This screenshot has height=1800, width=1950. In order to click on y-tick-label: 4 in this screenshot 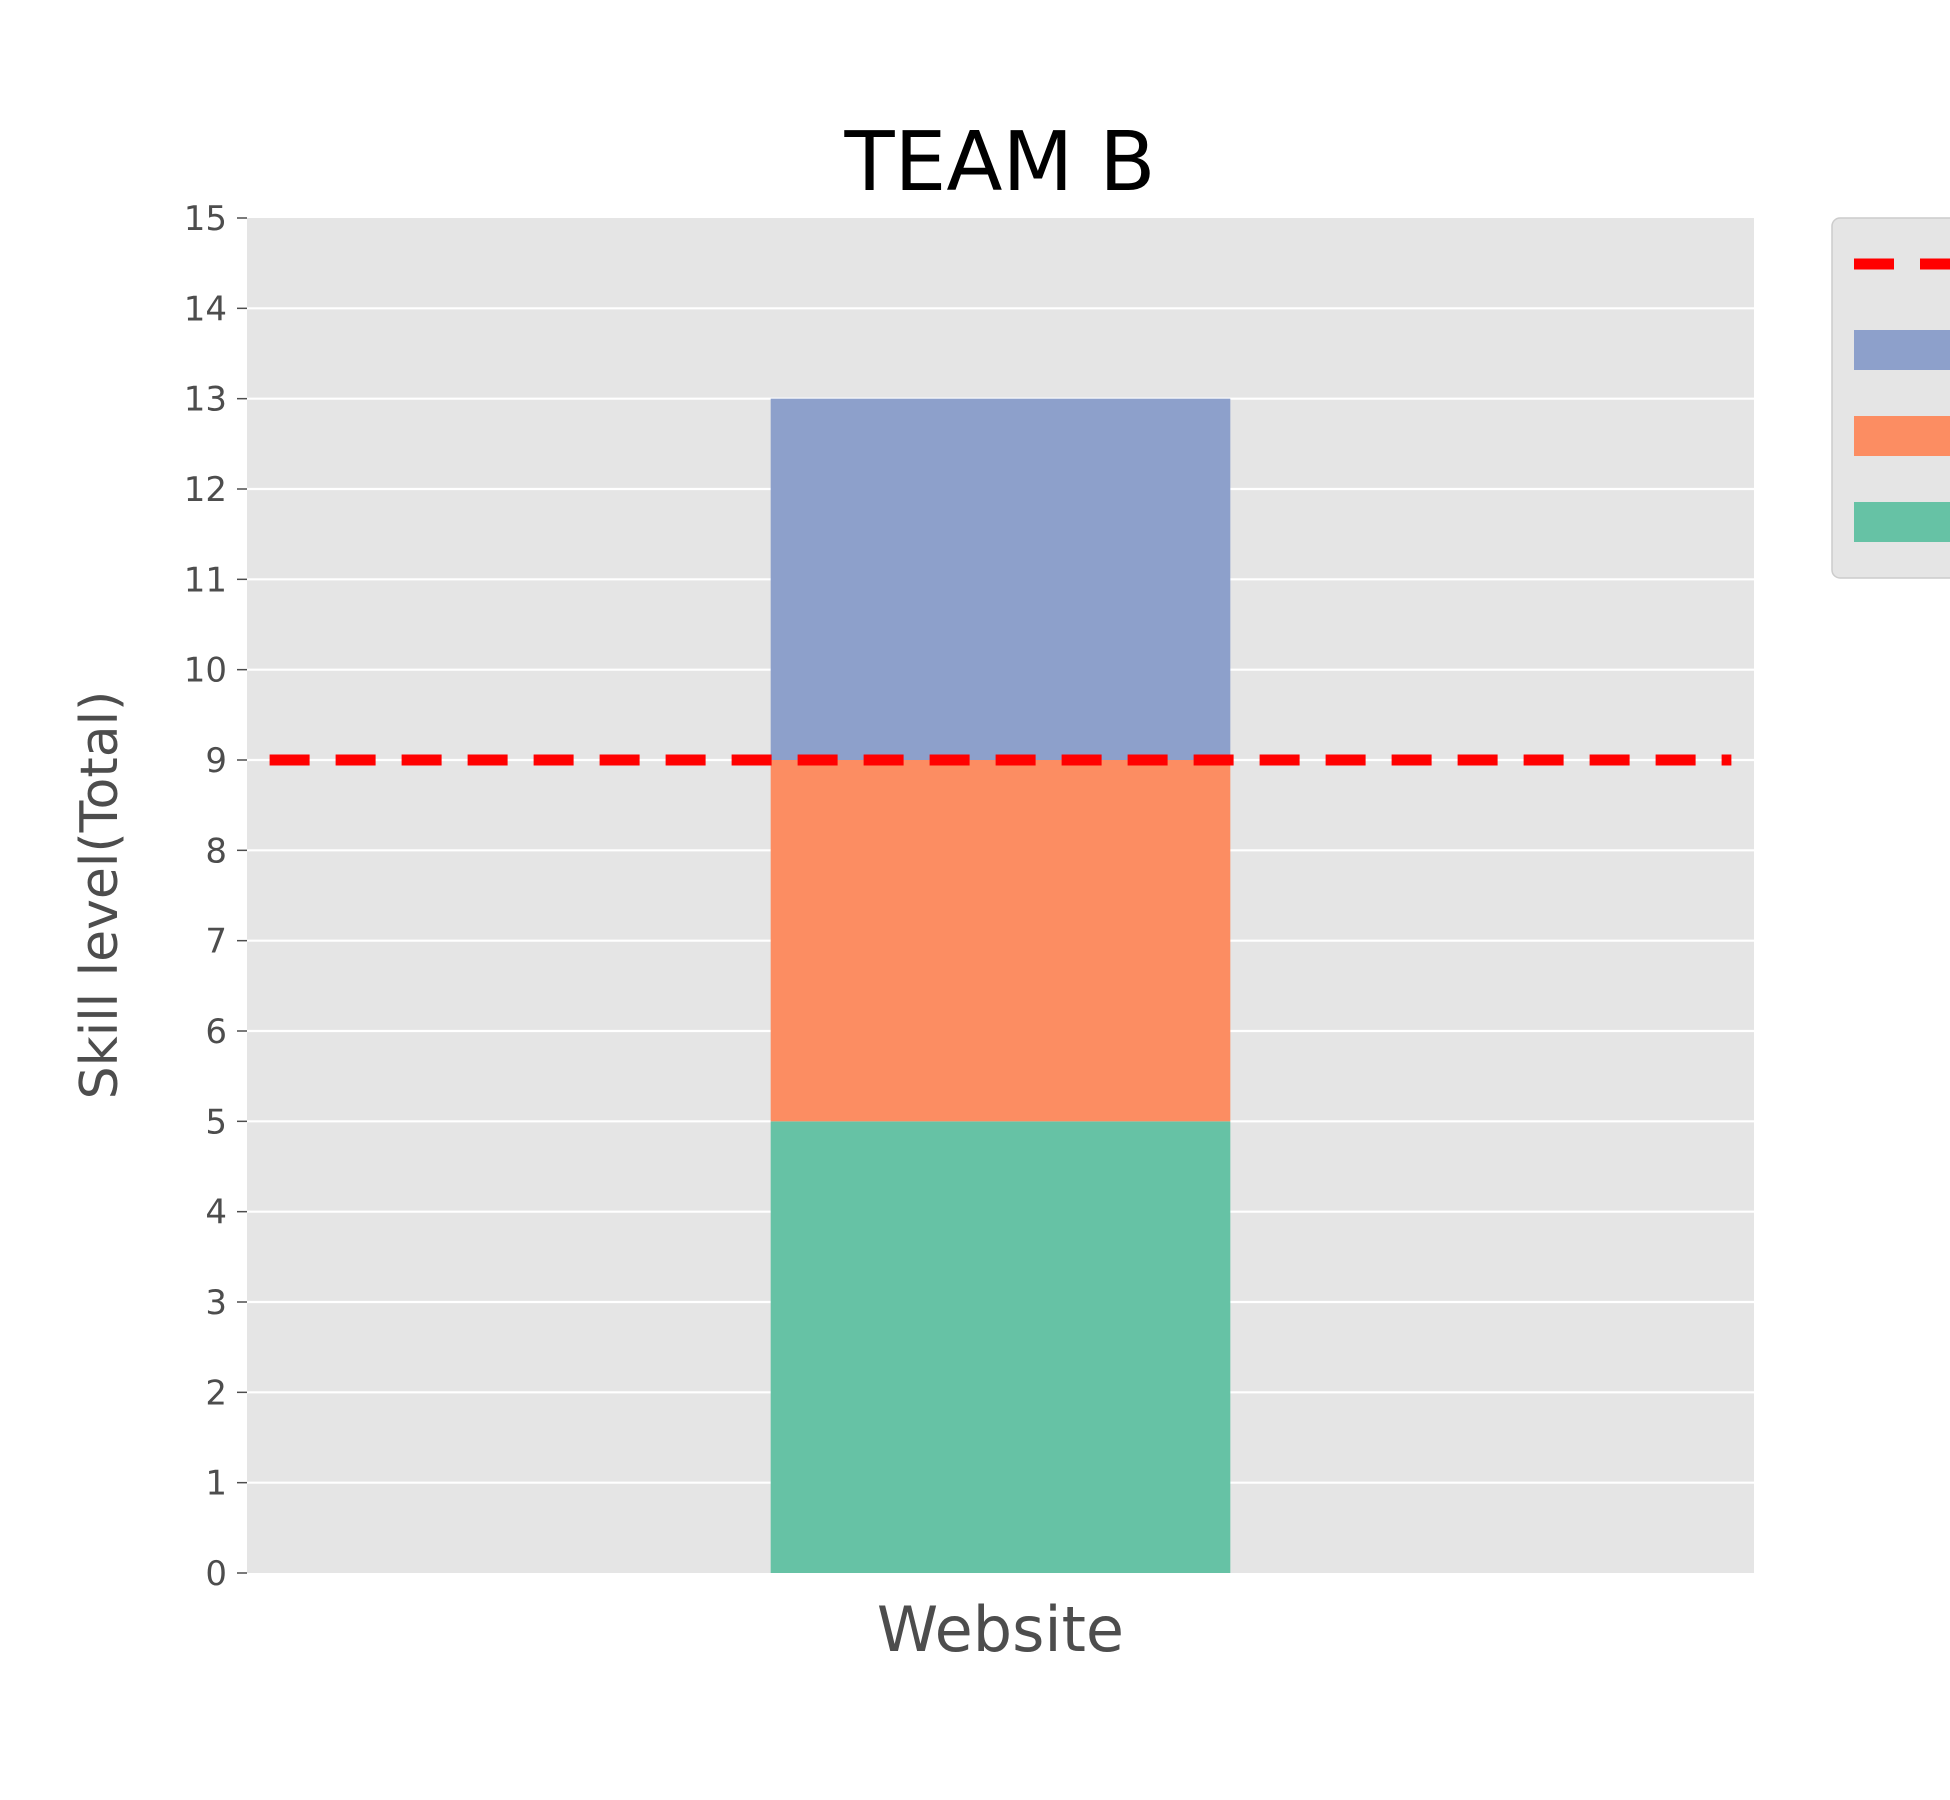, I will do `click(216, 1213)`.